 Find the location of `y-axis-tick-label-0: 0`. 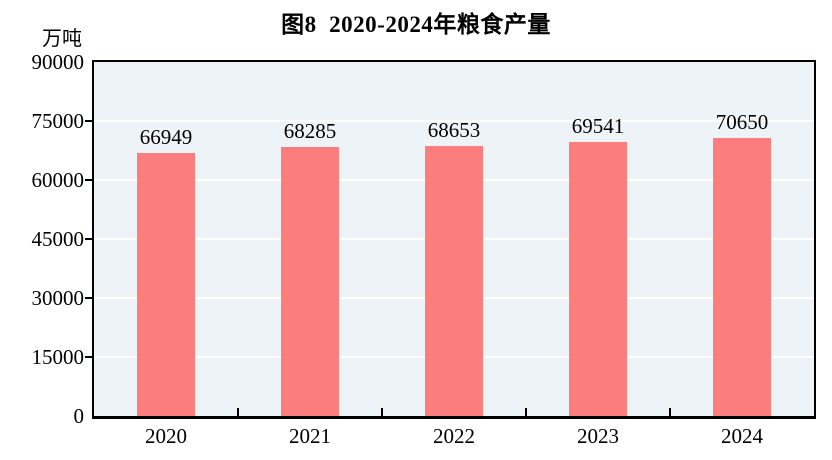

y-axis-tick-label-0: 0 is located at coordinates (79, 416).